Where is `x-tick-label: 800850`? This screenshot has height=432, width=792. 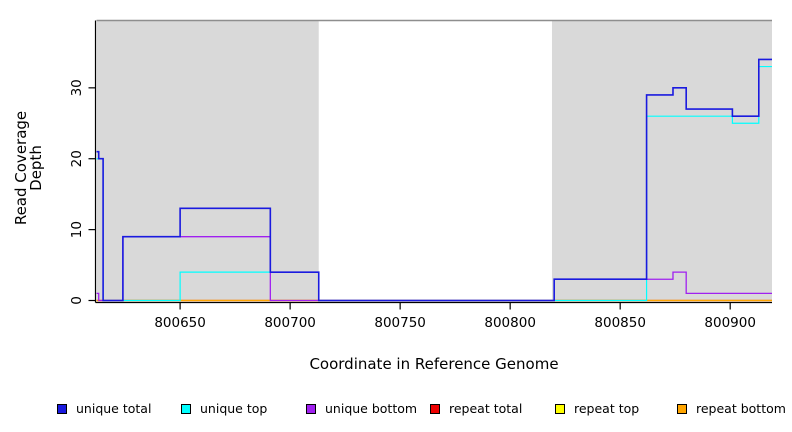 x-tick-label: 800850 is located at coordinates (620, 323).